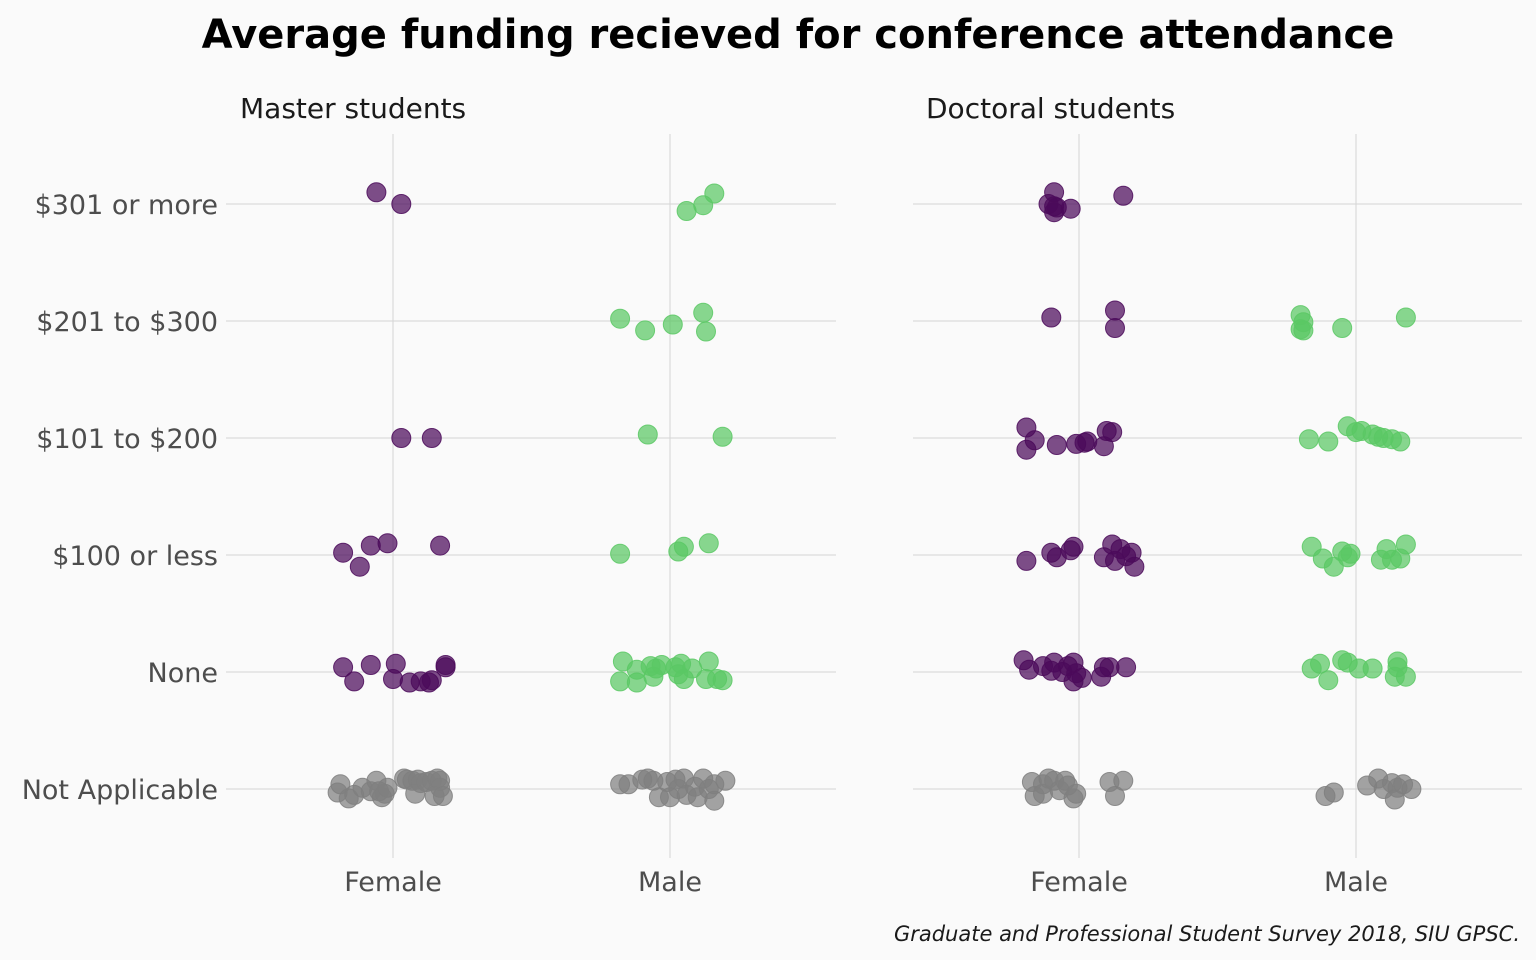 The image size is (1536, 960). Describe the element at coordinates (126, 205) in the screenshot. I see `y-tick-301-or-more: $301 or more` at that location.